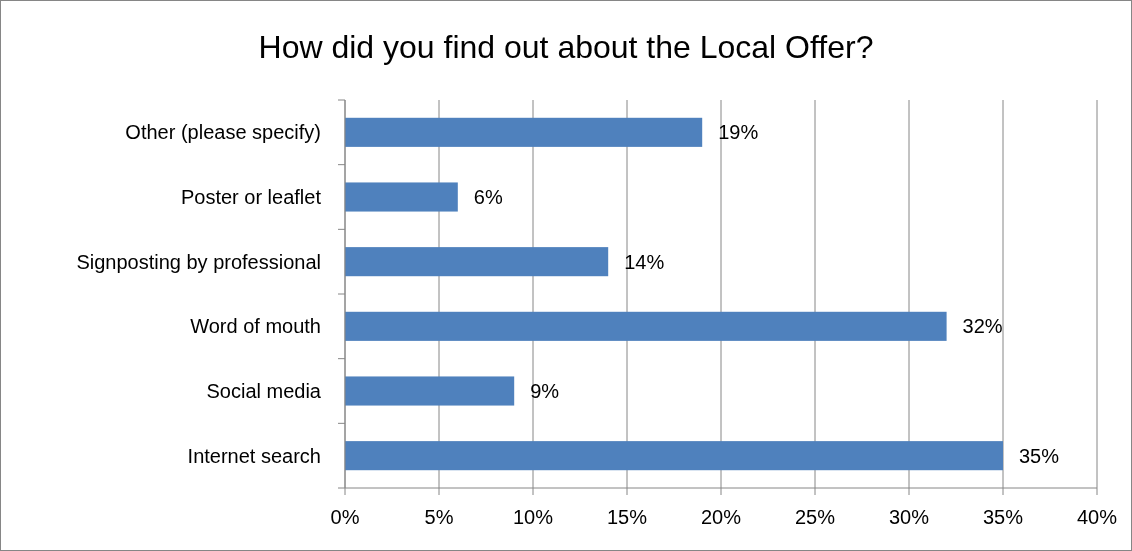 The height and width of the screenshot is (551, 1132). I want to click on x-tick-label: 10%, so click(533, 517).